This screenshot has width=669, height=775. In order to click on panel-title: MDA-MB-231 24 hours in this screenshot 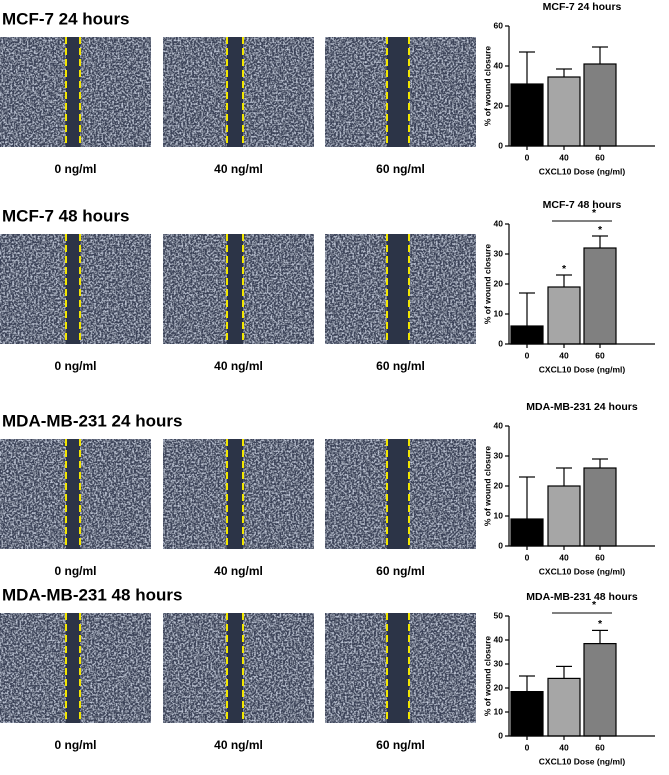, I will do `click(92, 420)`.